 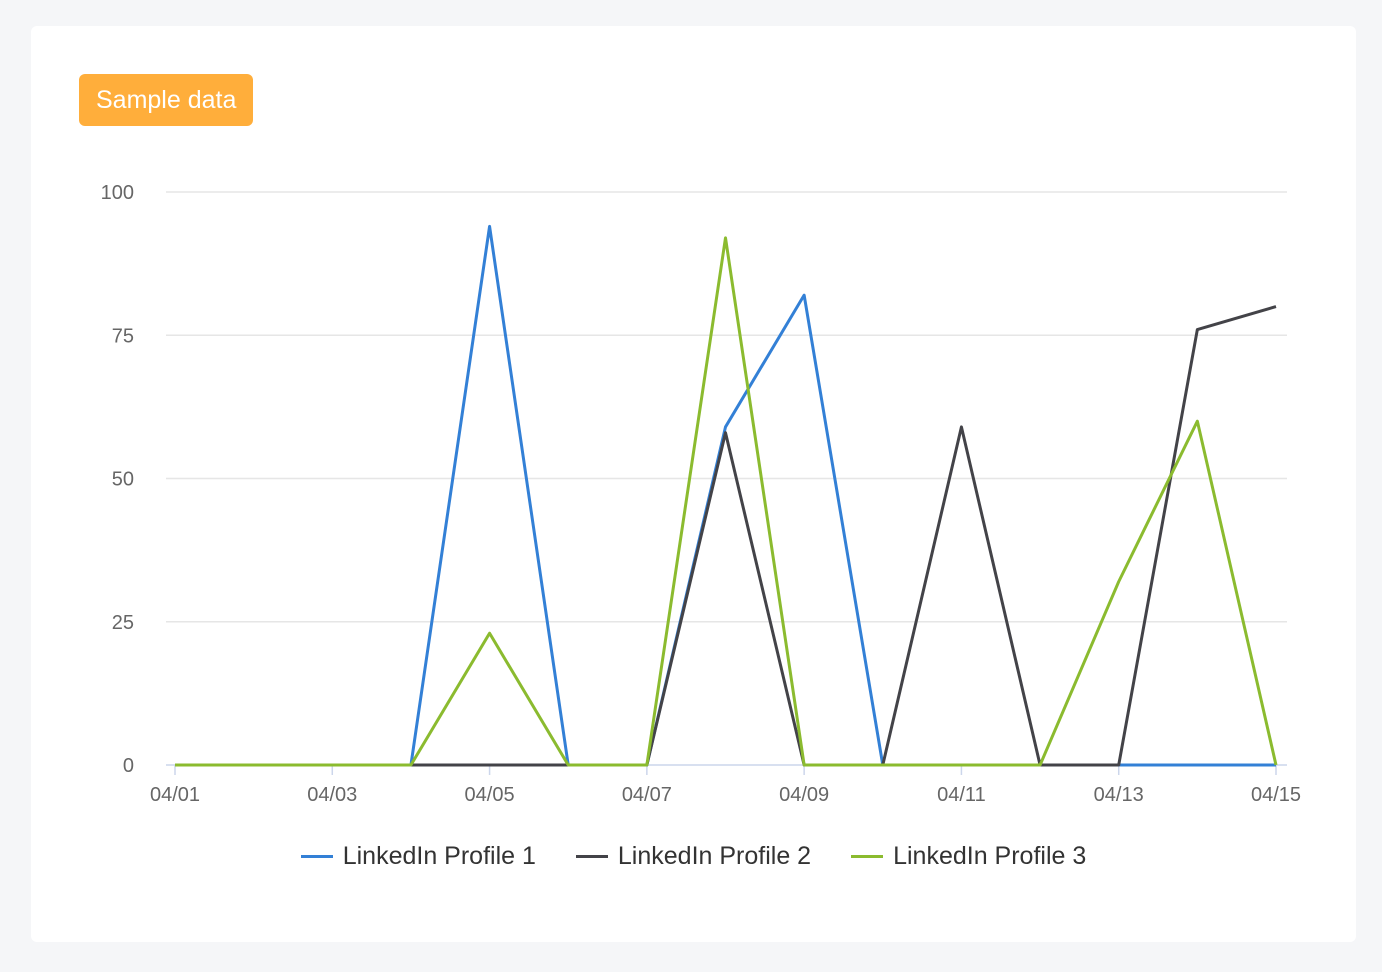 What do you see at coordinates (990, 856) in the screenshot?
I see `legend-label: LinkedIn Profile 3` at bounding box center [990, 856].